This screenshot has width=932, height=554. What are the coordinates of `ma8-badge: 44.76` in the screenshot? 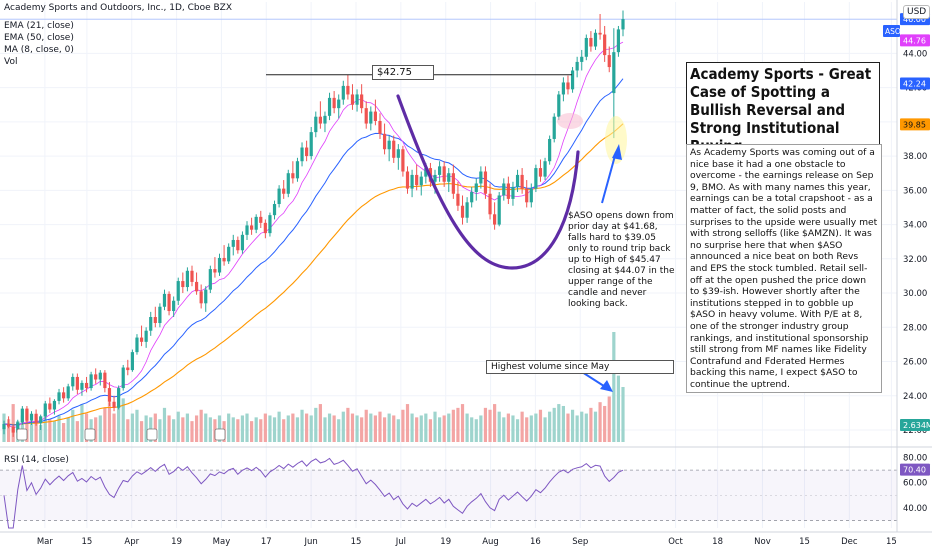 It's located at (914, 40).